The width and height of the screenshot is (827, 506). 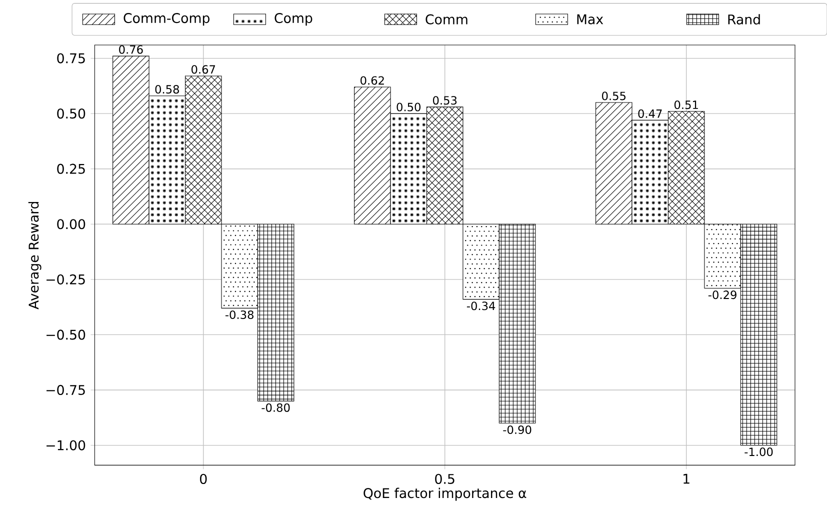 I want to click on y-tick-label: −0.50, so click(x=66, y=335).